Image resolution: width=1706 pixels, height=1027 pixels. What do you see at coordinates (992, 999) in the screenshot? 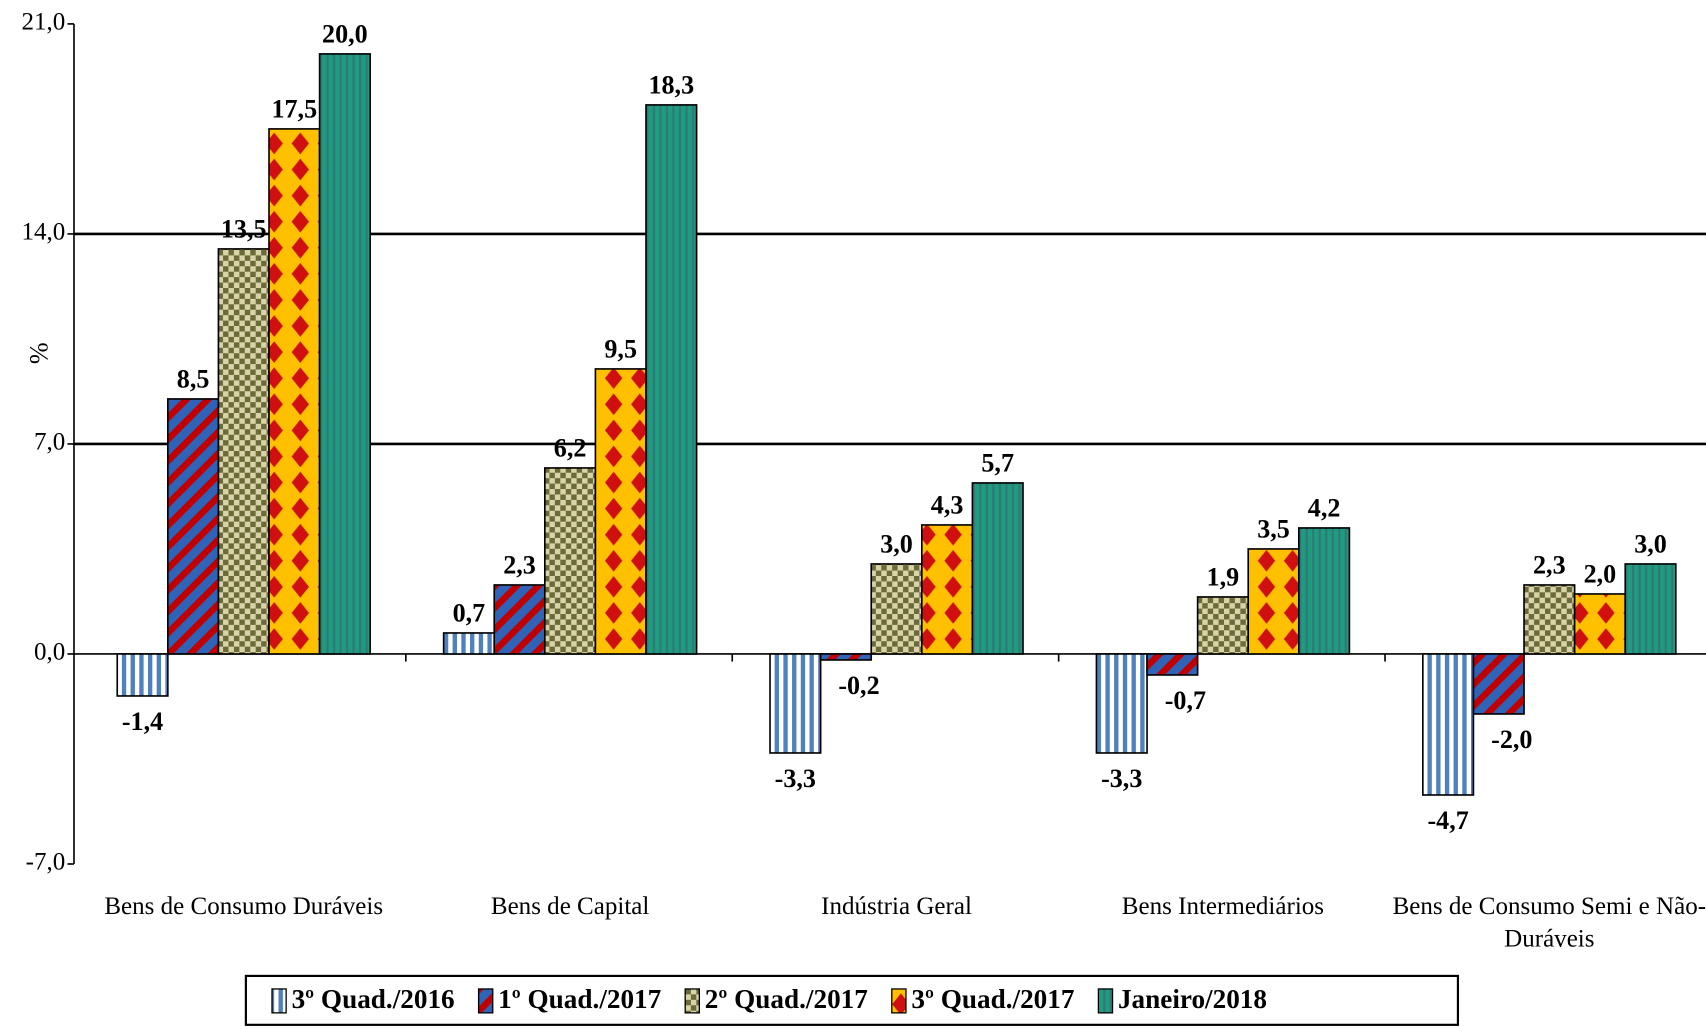
I see `legend-label: 3º Quad./2017` at bounding box center [992, 999].